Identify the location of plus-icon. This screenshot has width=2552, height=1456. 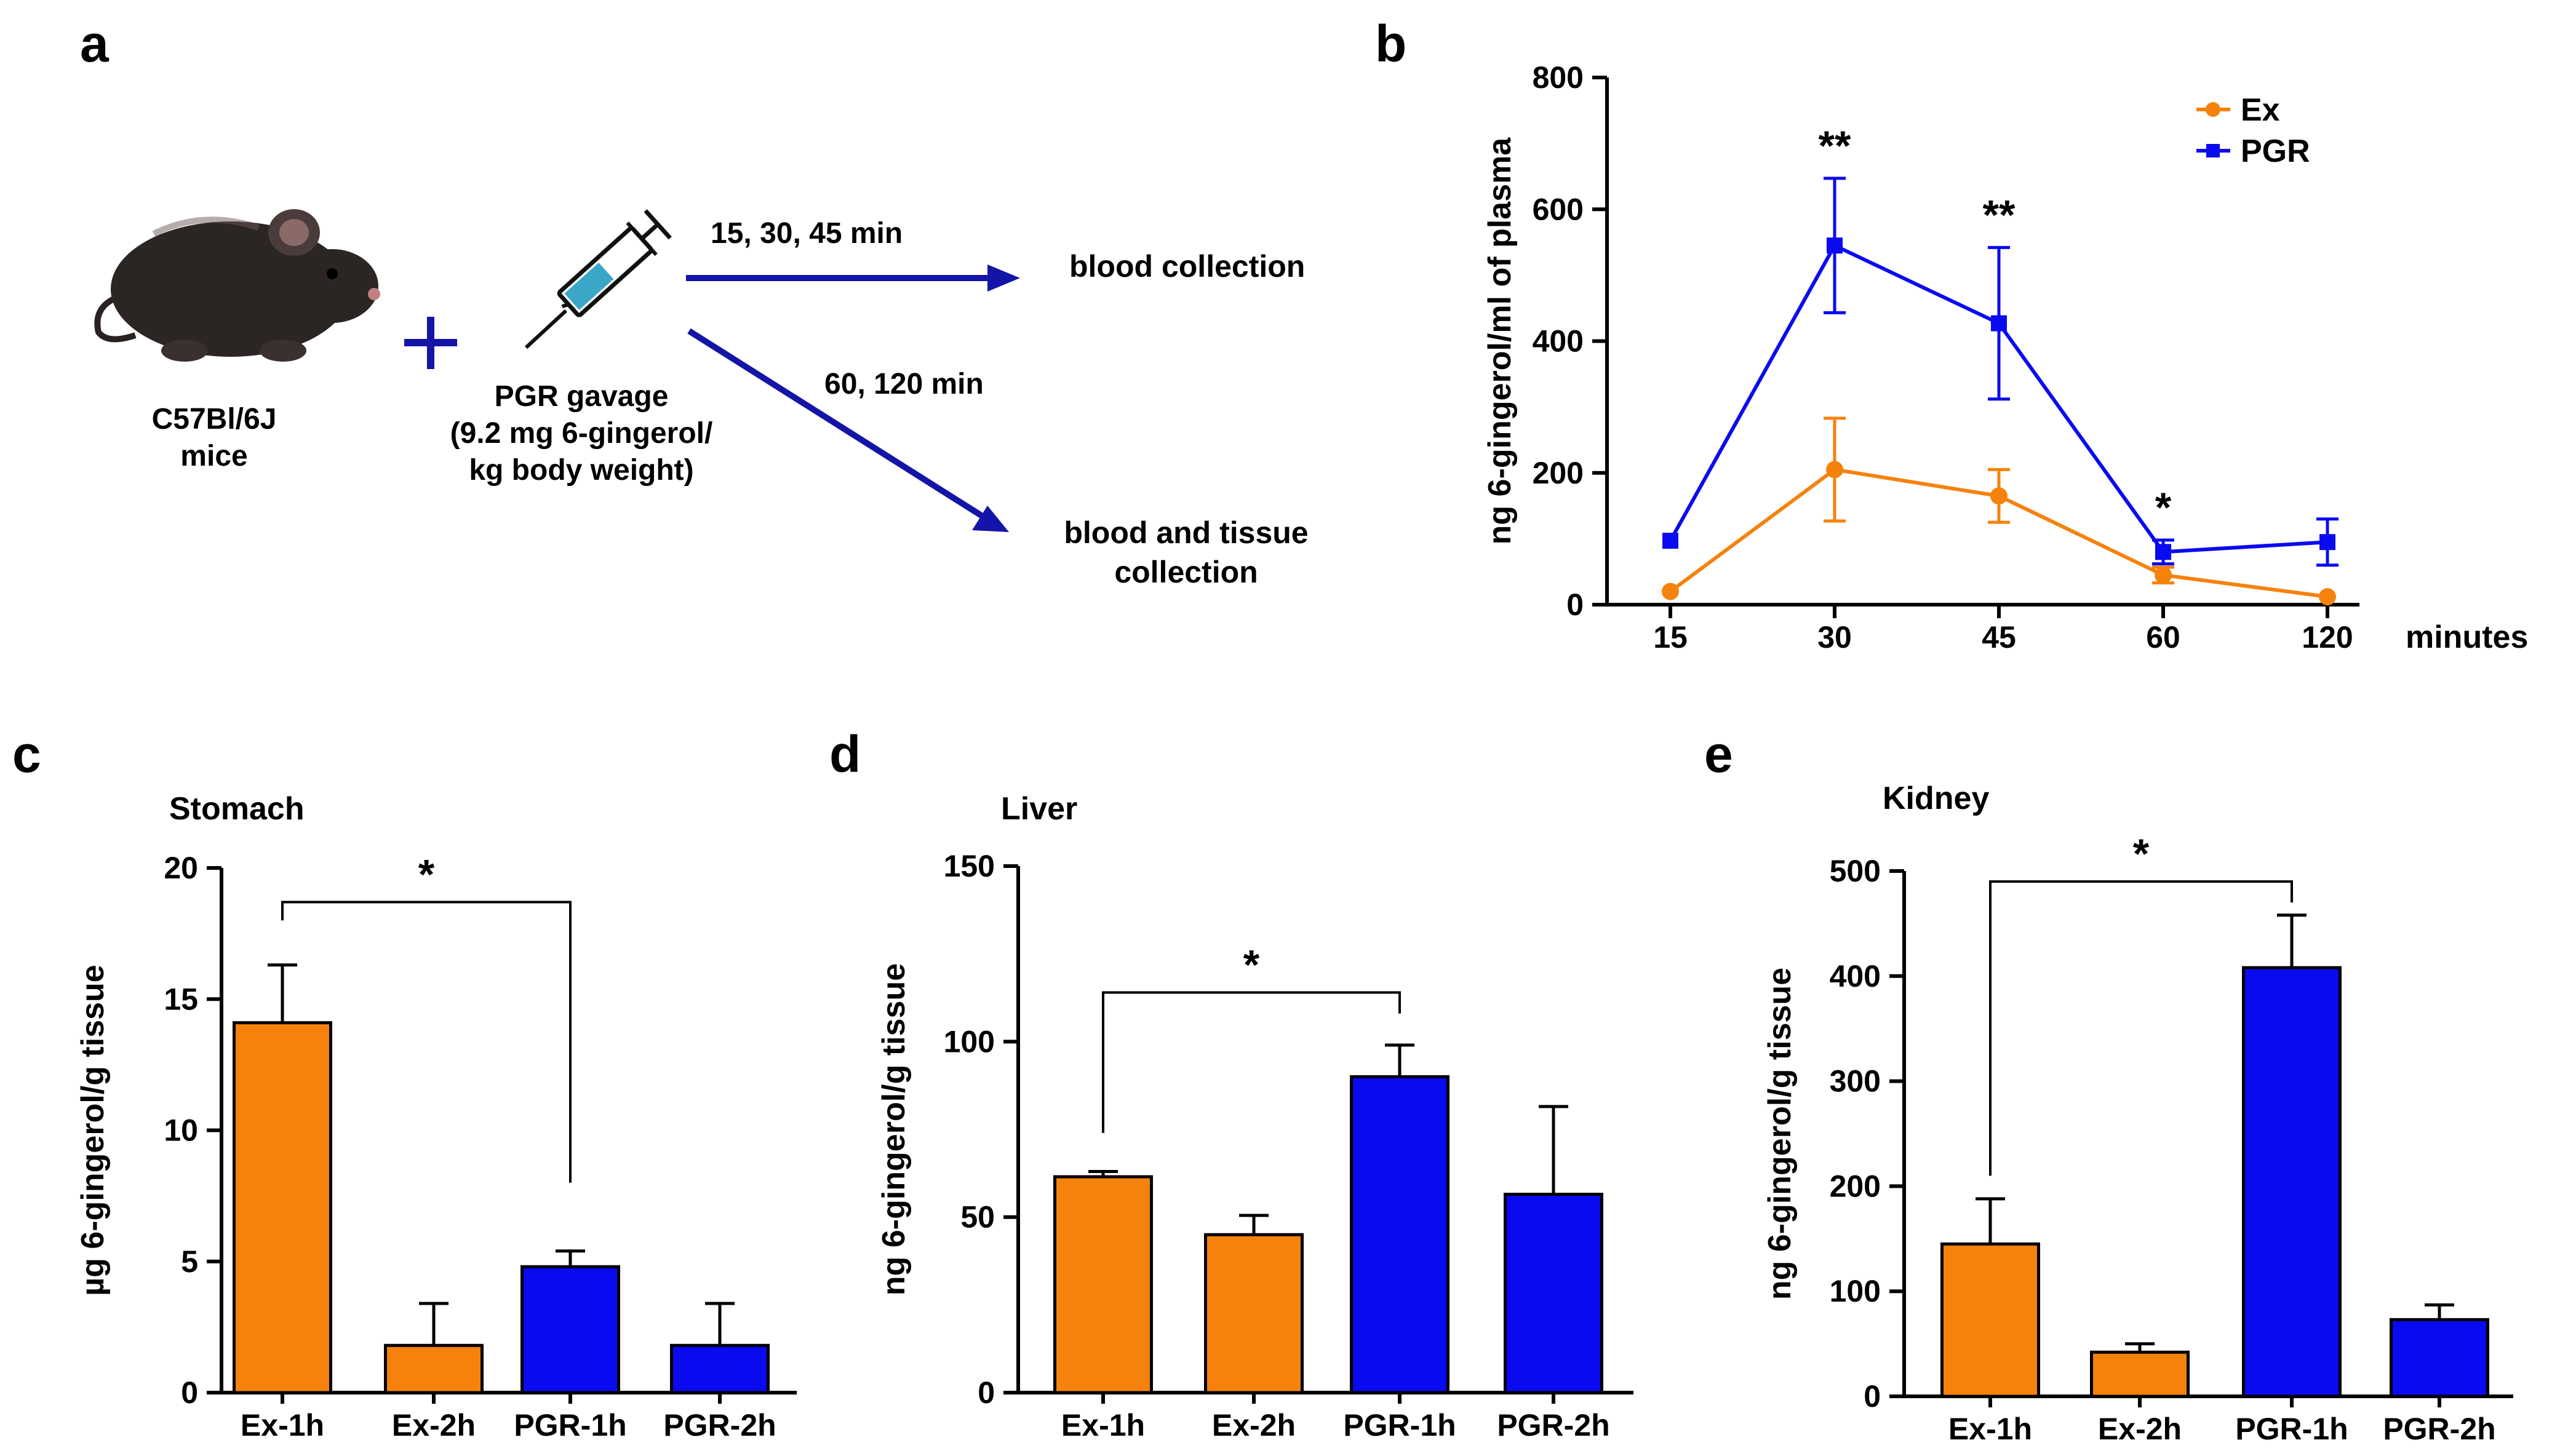
(430, 343).